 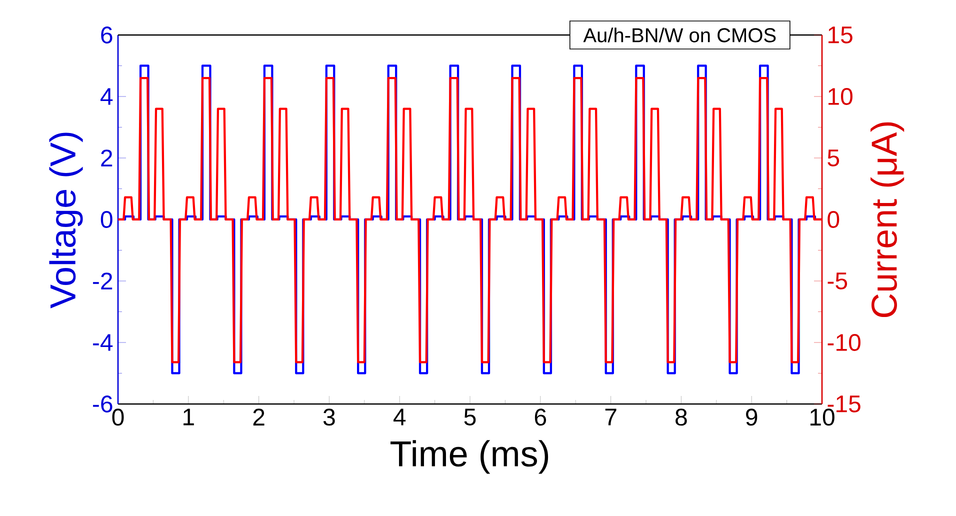 I want to click on y-tick-label: -4, so click(x=103, y=342).